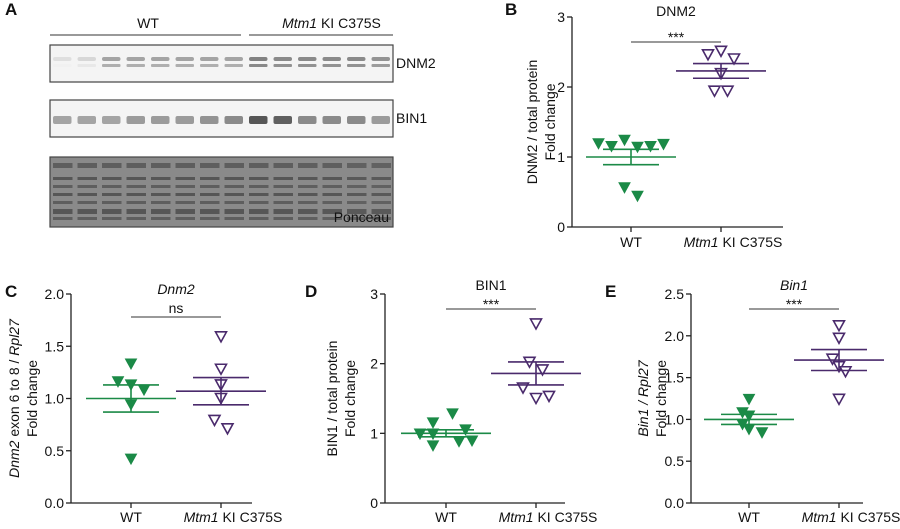 Image resolution: width=900 pixels, height=529 pixels. Describe the element at coordinates (446, 430) in the screenshot. I see `series-wt` at that location.